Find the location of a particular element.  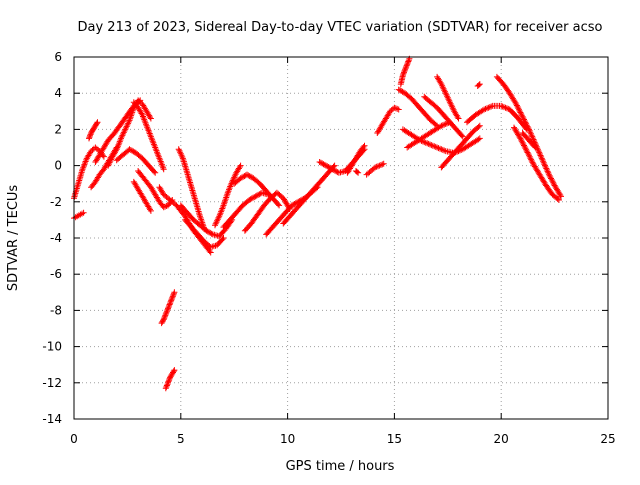

y-tick-label: -12 is located at coordinates (52, 383).